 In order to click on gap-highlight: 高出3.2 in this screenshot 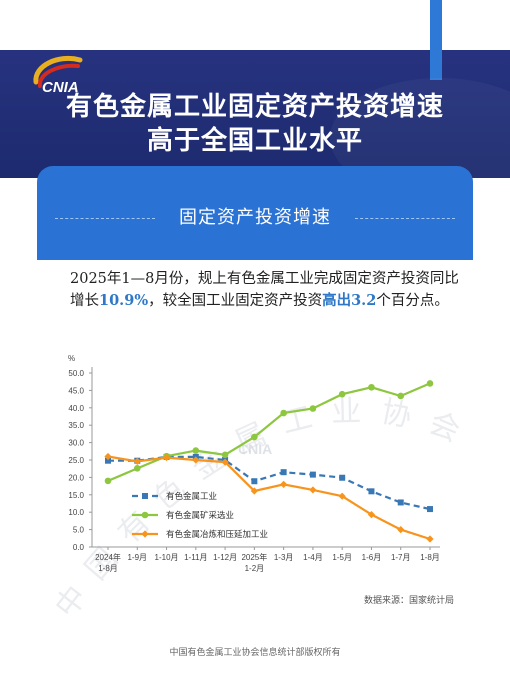, I will do `click(349, 300)`.